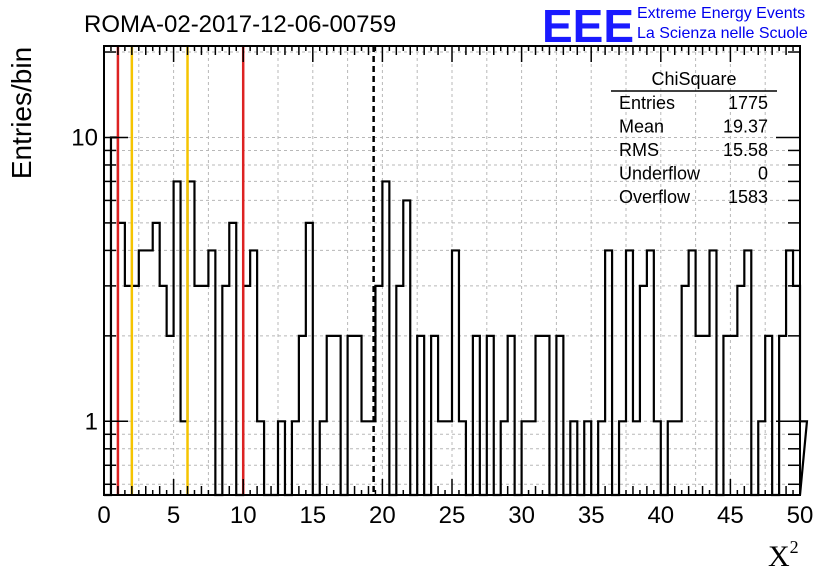  Describe the element at coordinates (660, 174) in the screenshot. I see `stats-row-label: Underflow` at that location.